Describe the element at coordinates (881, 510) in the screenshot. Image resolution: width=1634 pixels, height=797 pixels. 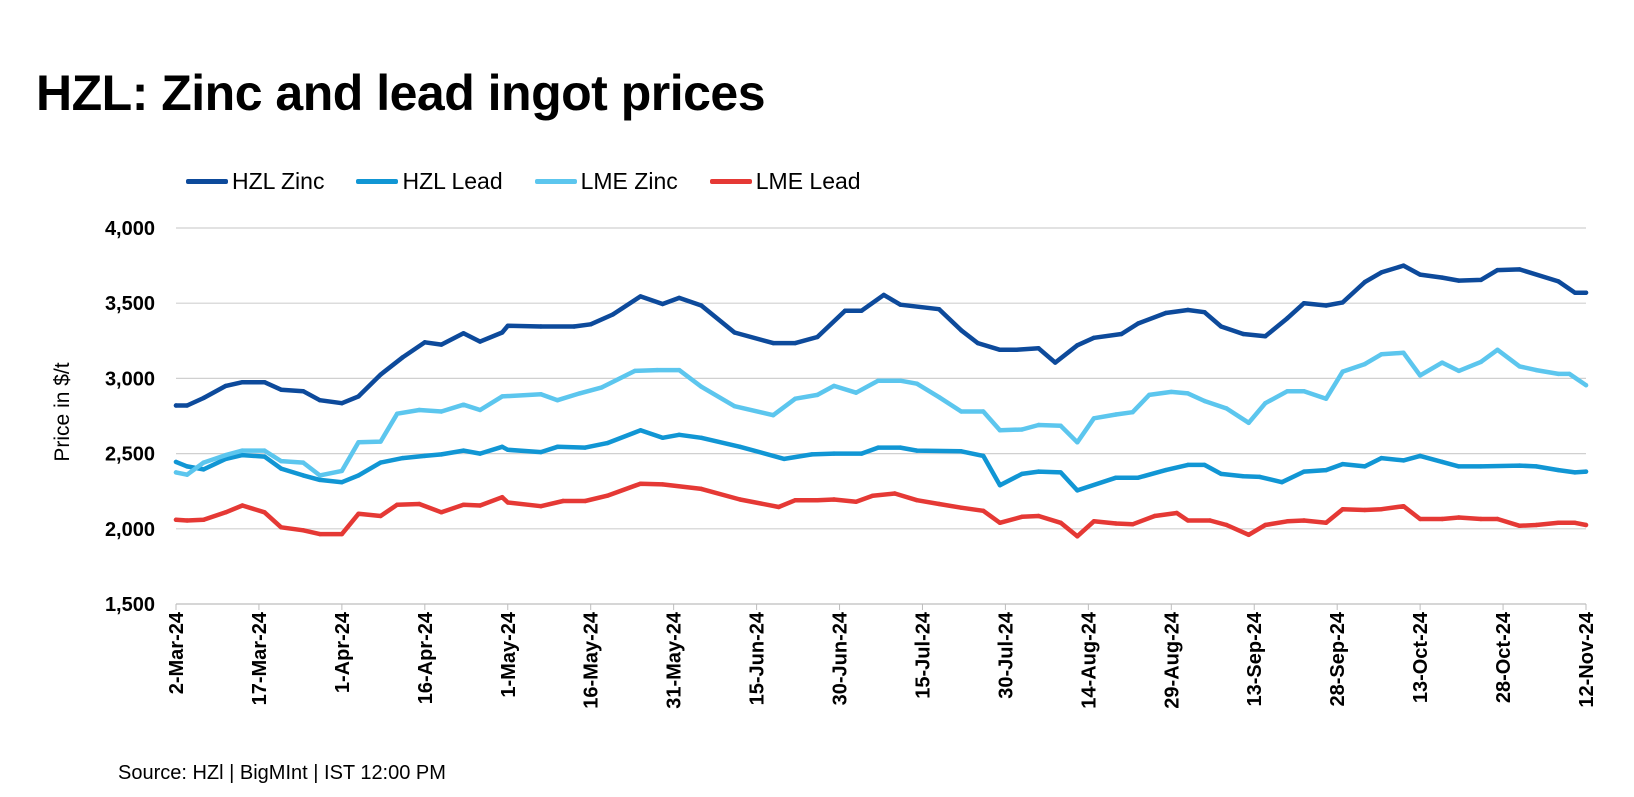
I see `series-line-lme-lead` at that location.